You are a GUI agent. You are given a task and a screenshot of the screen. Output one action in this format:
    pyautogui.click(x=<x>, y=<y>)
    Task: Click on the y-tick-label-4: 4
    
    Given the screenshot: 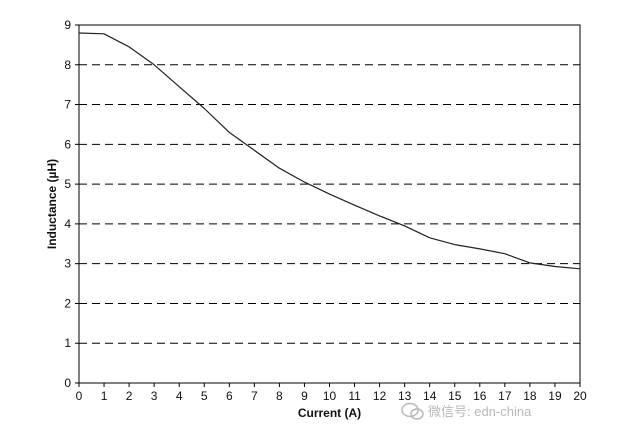 What is the action you would take?
    pyautogui.click(x=67, y=224)
    